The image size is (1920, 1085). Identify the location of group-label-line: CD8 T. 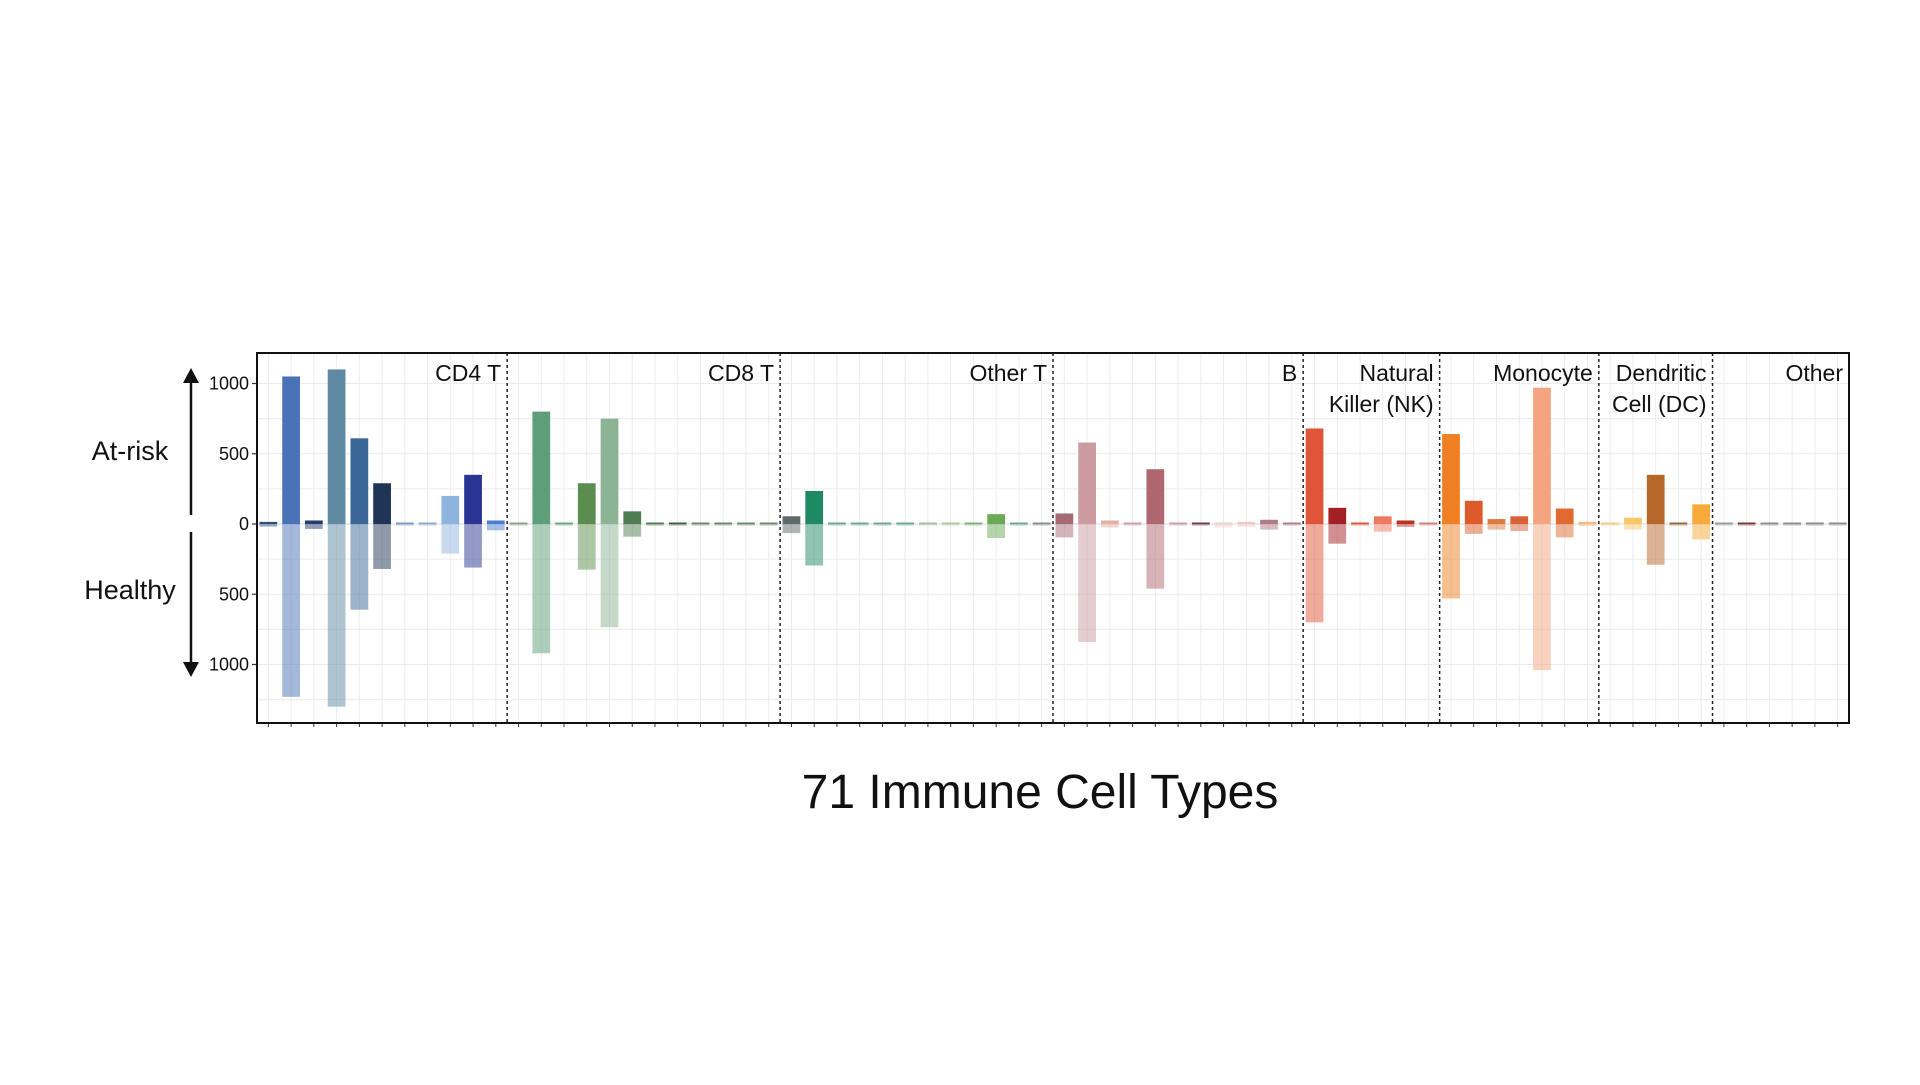
(741, 373).